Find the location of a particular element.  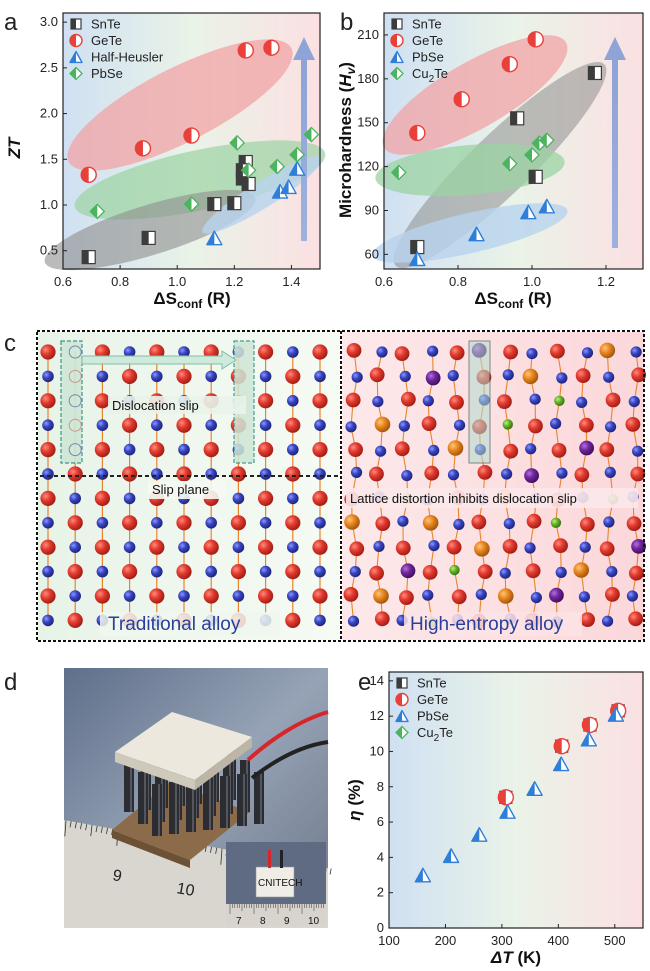

y-tick-label: 2.5 is located at coordinates (49, 67).